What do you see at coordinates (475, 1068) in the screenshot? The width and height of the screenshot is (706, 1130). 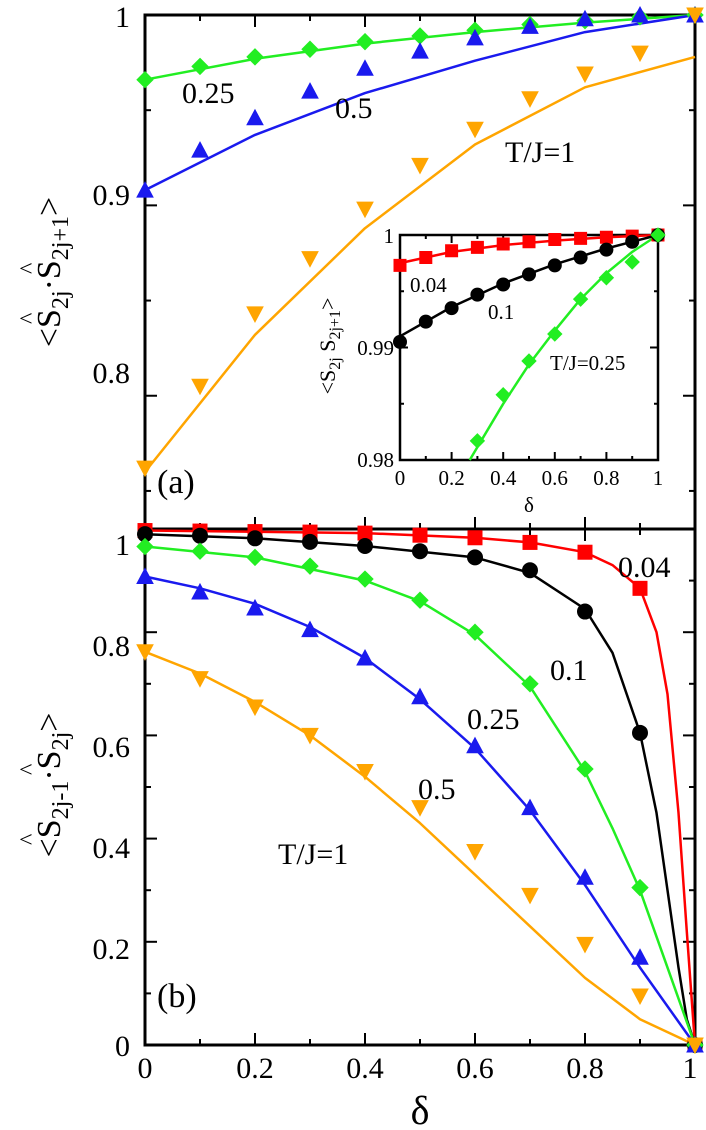 I see `b-xtick-0.6: 0.6` at bounding box center [475, 1068].